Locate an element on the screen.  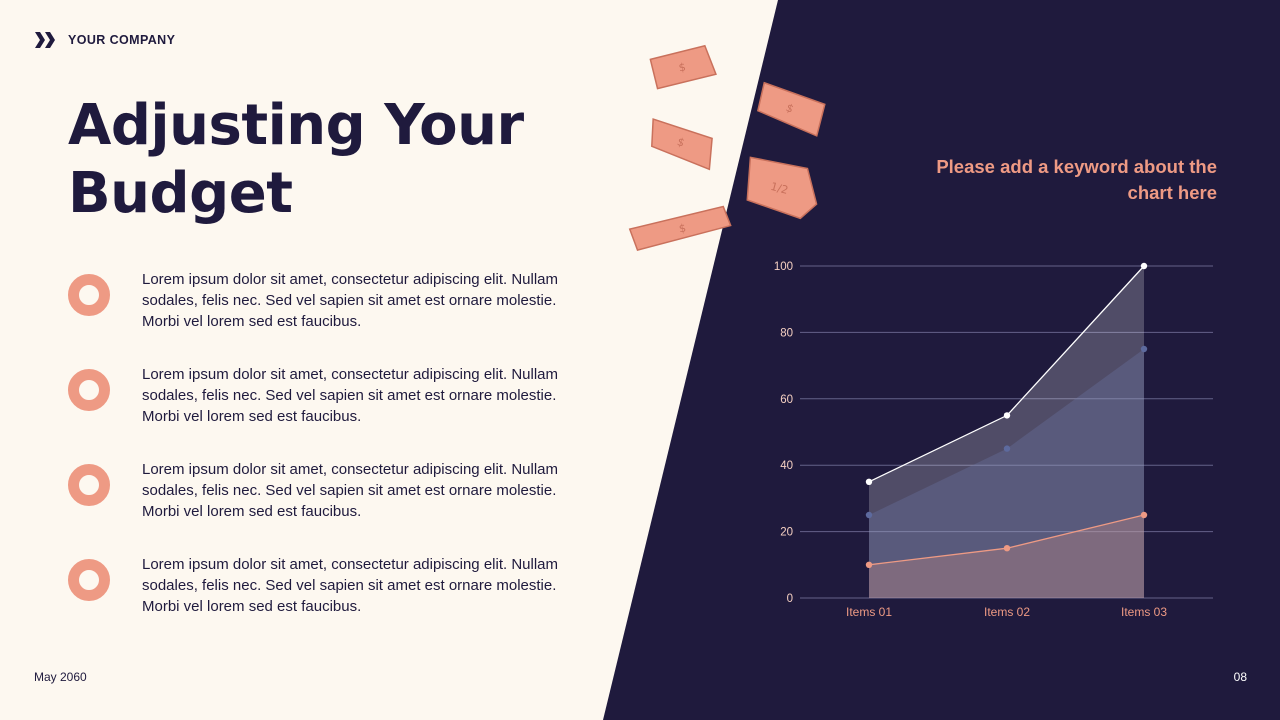
brand: YOUR COMPANY is located at coordinates (104, 40).